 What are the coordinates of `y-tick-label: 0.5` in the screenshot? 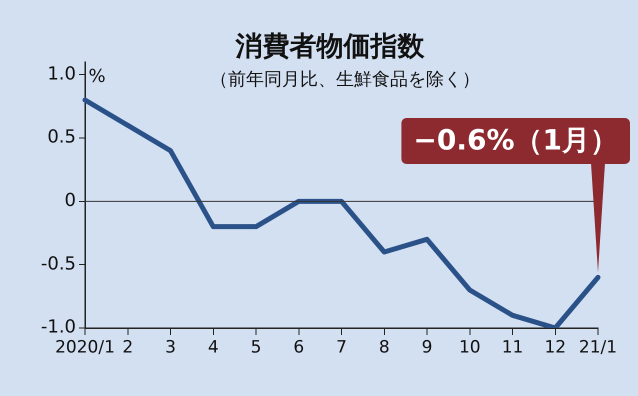 It's located at (61, 137).